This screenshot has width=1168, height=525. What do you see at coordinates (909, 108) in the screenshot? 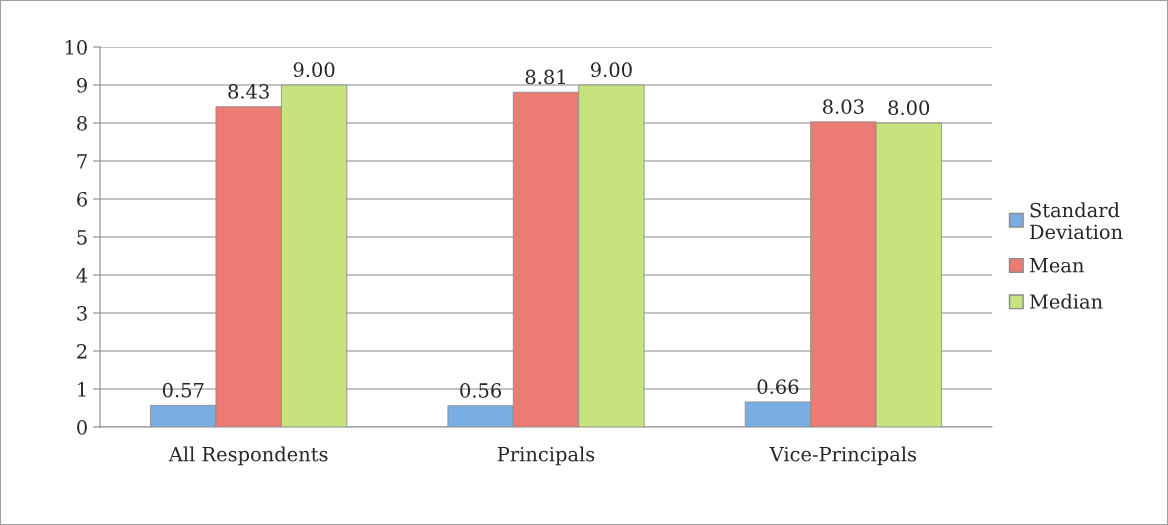
I see `data-label: 8.00` at bounding box center [909, 108].